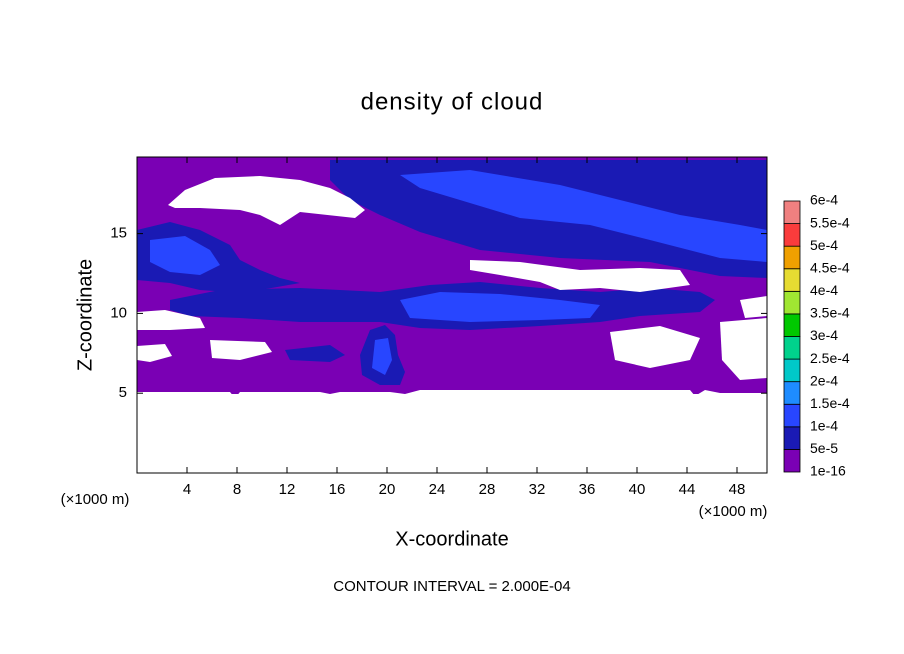 The image size is (904, 654). I want to click on y-tick-label: 10, so click(118, 312).